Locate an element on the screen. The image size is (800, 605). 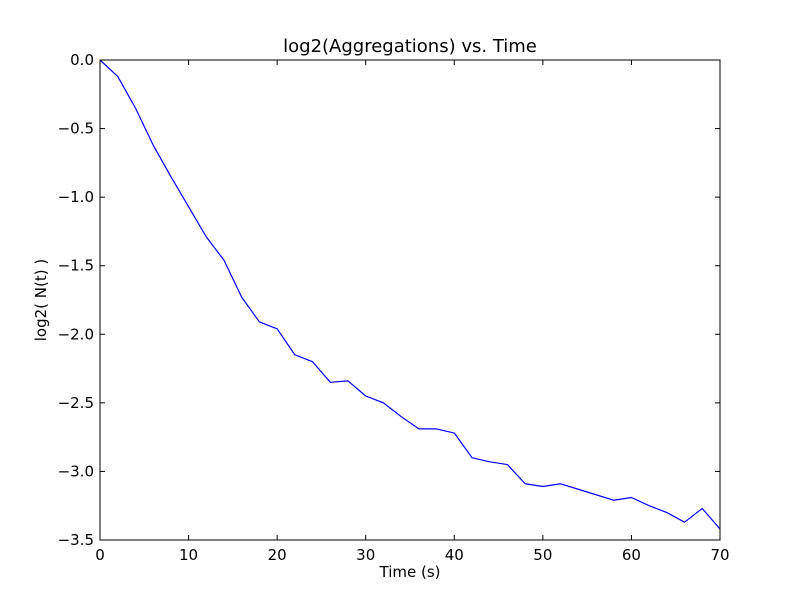
x-tick-label: 40 is located at coordinates (454, 555).